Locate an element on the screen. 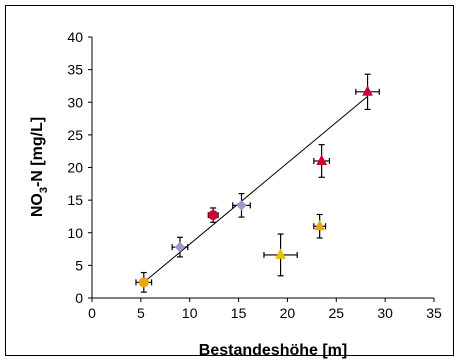  y-axis-label-main: NO is located at coordinates (37, 205).